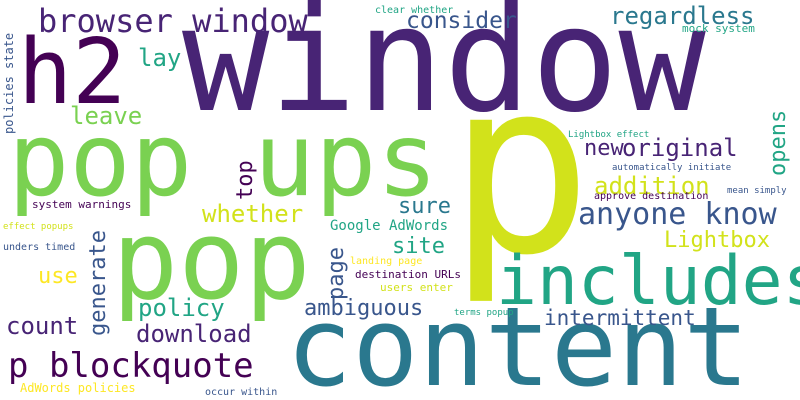 Image resolution: width=800 pixels, height=400 pixels. Describe the element at coordinates (604, 148) in the screenshot. I see `word-new: new` at that location.